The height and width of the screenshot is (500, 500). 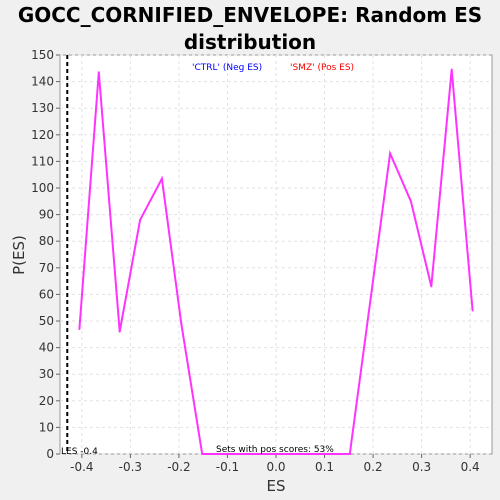 What do you see at coordinates (470, 467) in the screenshot?
I see `x-tick-label: 0.4` at bounding box center [470, 467].